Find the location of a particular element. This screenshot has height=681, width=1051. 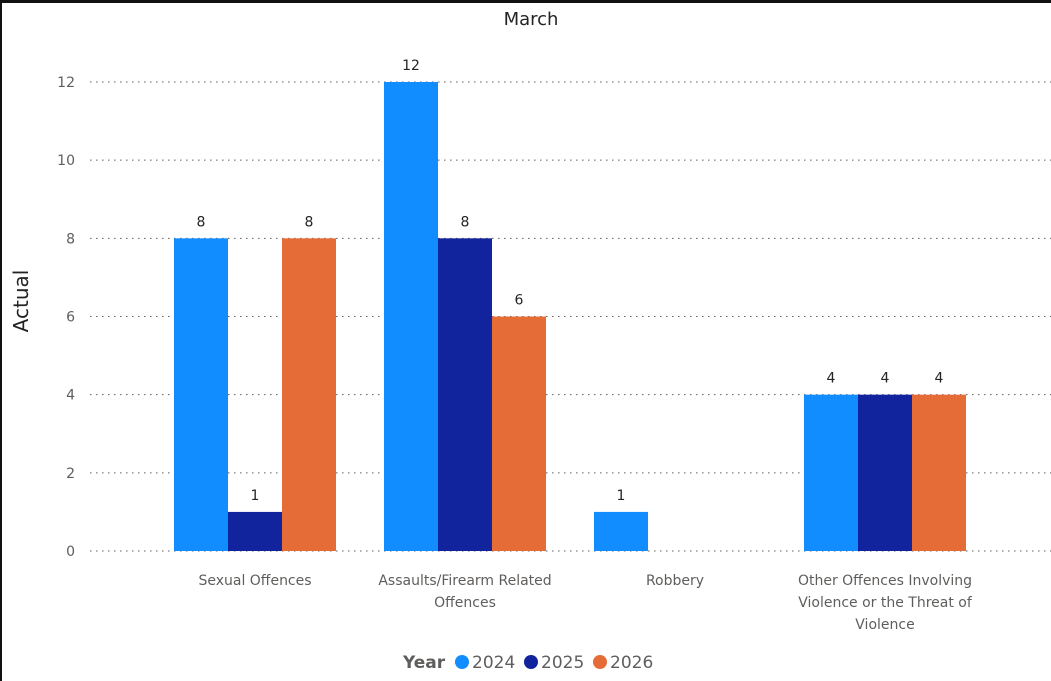

x-category-label: Violence or the Threat of is located at coordinates (885, 603).